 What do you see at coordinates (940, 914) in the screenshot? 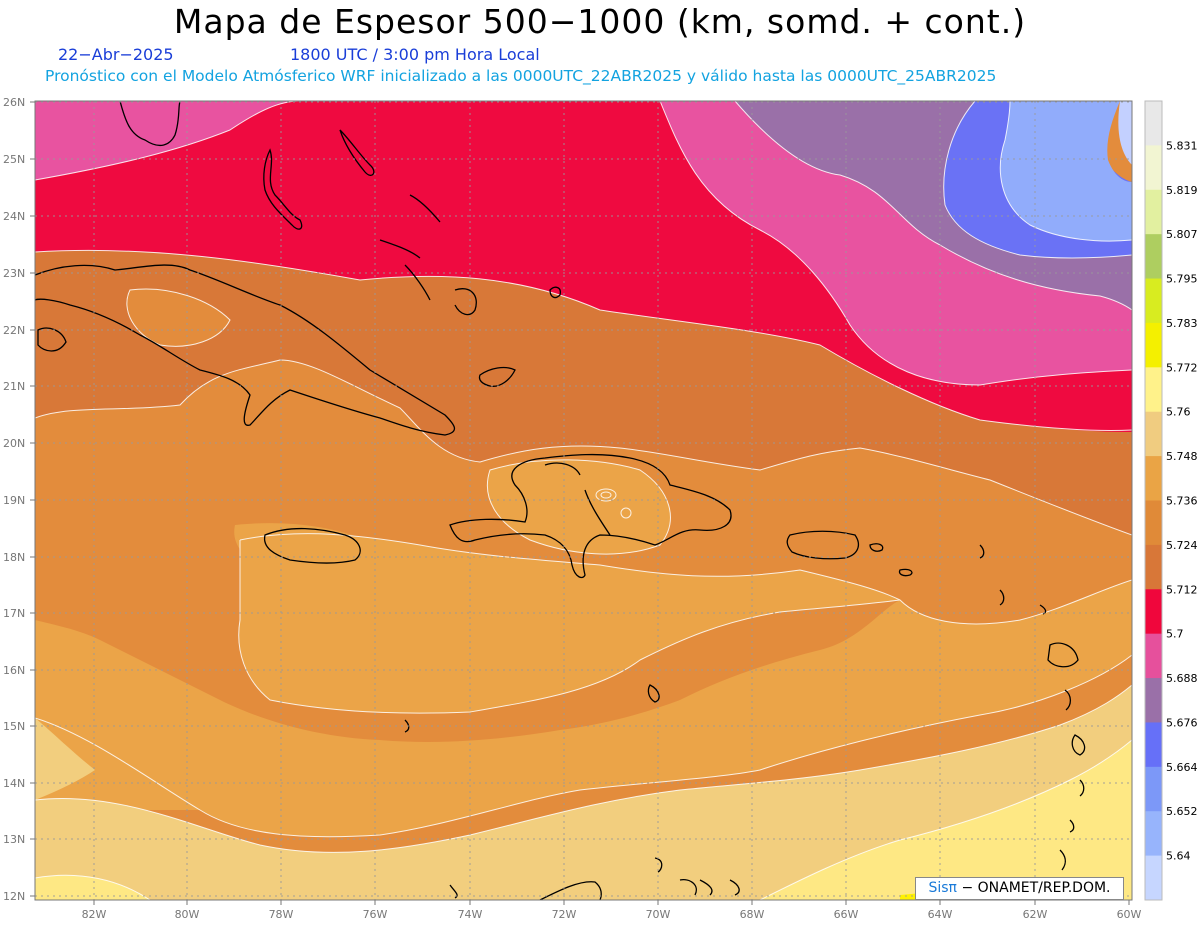
I see `lon-label: 64W` at bounding box center [940, 914].